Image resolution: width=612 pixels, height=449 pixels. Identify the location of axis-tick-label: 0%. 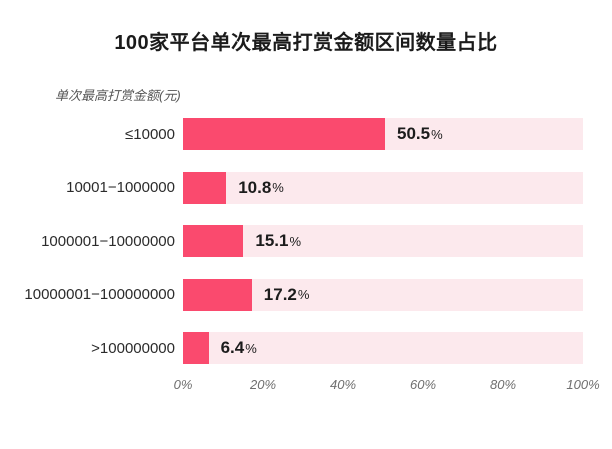
(183, 384).